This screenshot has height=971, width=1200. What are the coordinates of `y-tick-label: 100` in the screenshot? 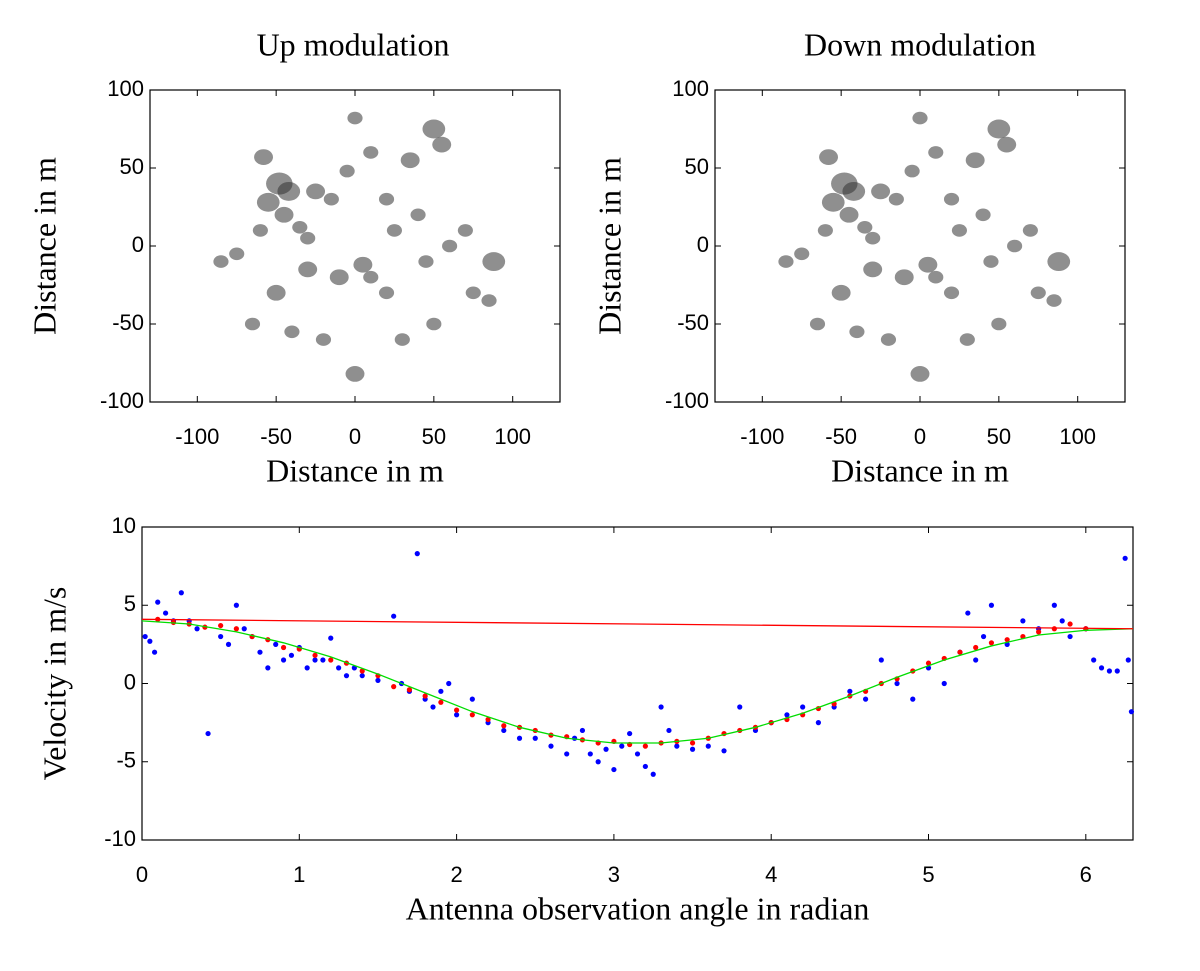 It's located at (690, 88).